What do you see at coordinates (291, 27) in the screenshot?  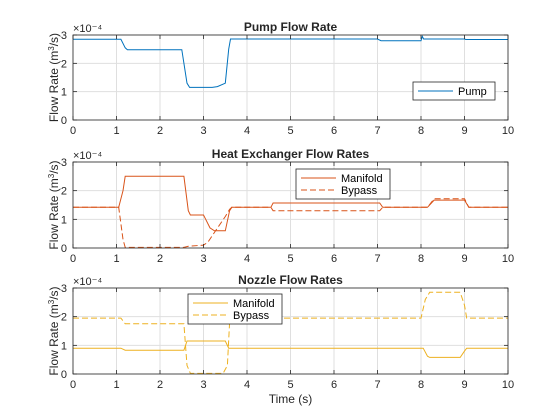 I see `panel-title: Pump Flow Rate` at bounding box center [291, 27].